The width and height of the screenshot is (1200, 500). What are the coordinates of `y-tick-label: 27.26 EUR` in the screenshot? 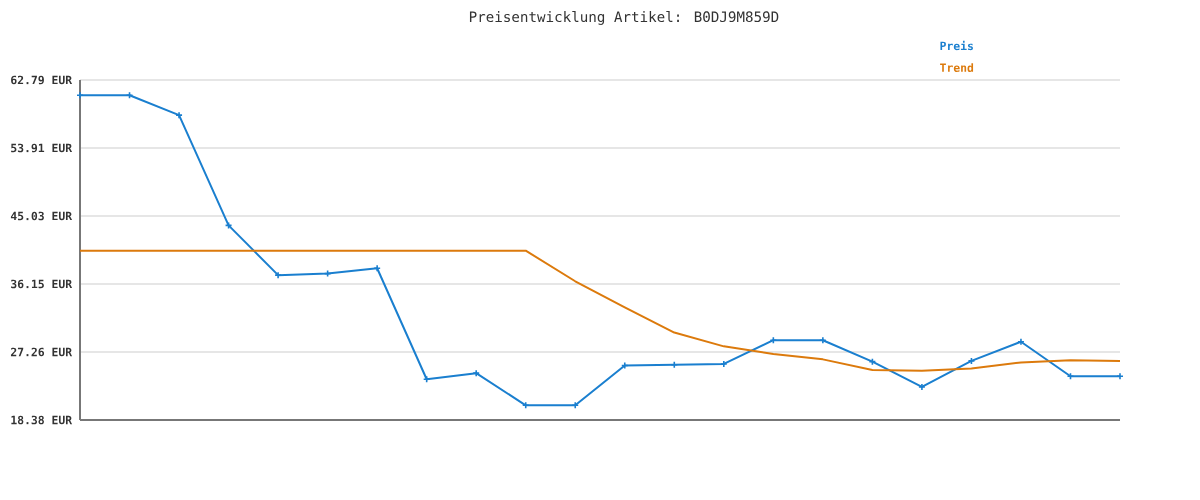 It's located at (41, 352).